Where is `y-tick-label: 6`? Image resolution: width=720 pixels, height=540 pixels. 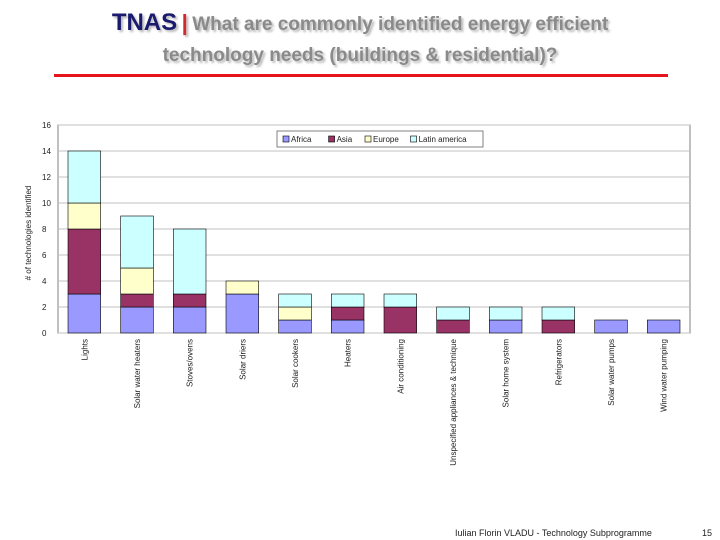
y-tick-label: 6 is located at coordinates (44, 255).